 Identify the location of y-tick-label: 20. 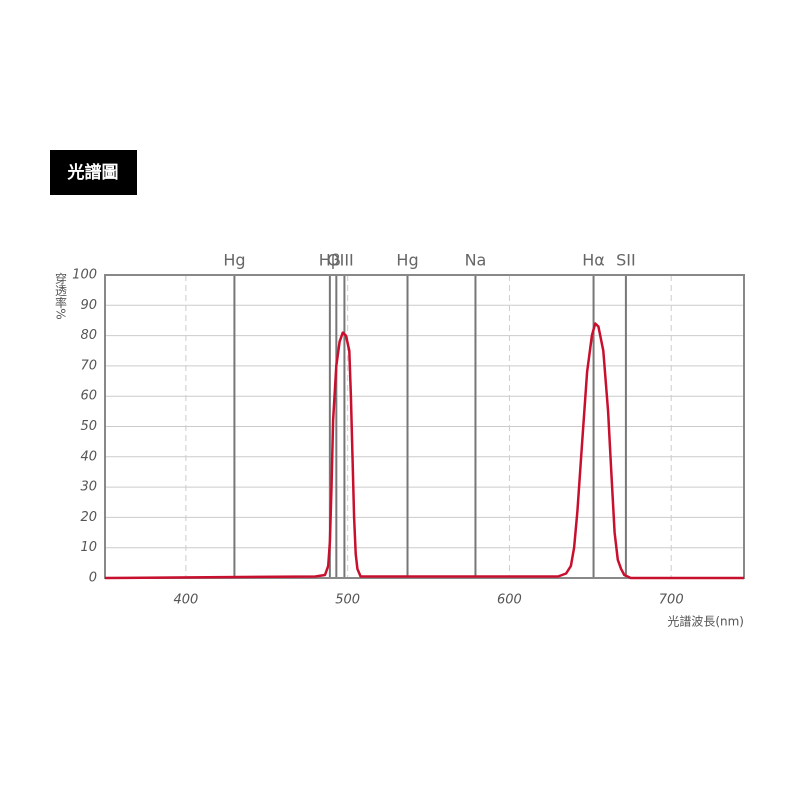
(88, 517).